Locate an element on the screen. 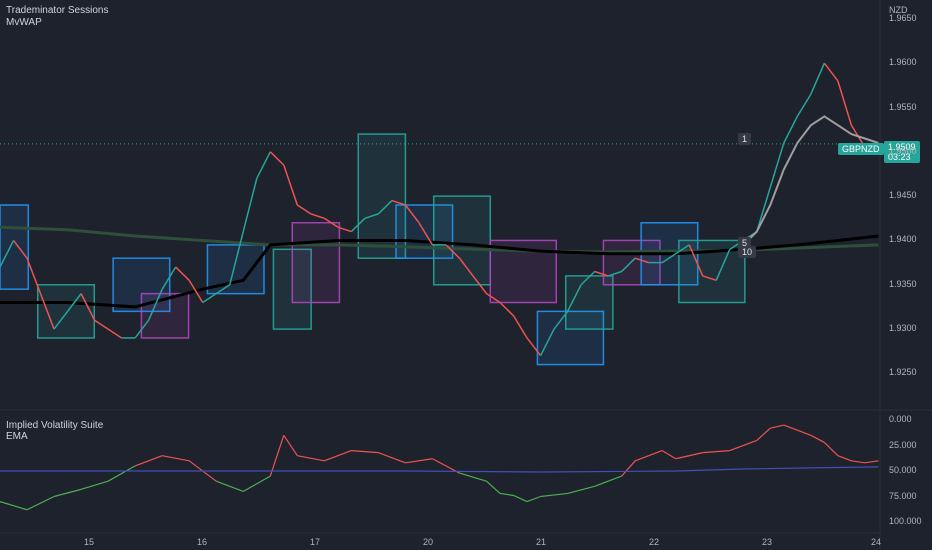 The height and width of the screenshot is (550, 932). time-axis-tick: 22 is located at coordinates (654, 542).